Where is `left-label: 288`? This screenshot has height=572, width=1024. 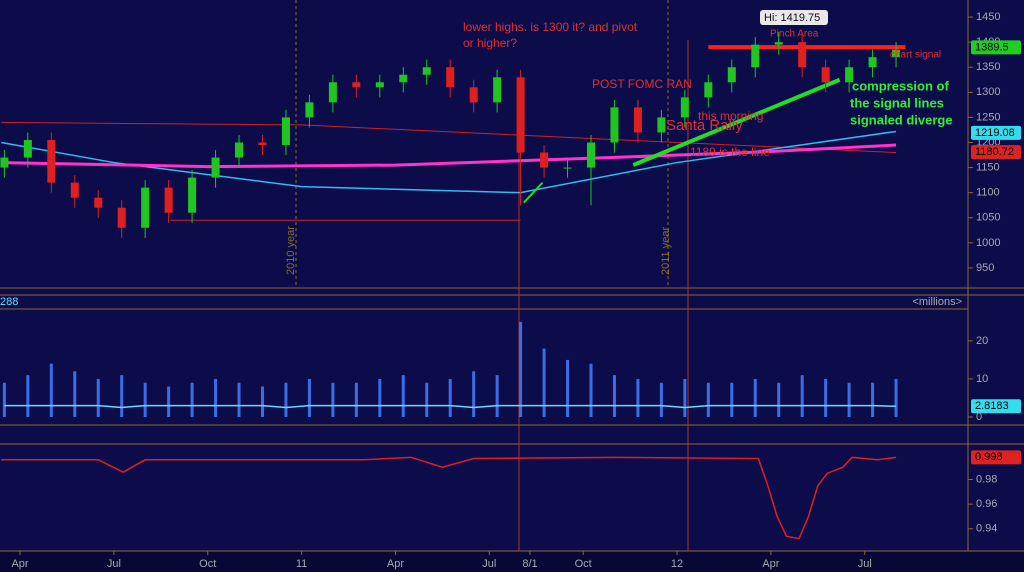
left-label: 288 is located at coordinates (9, 302).